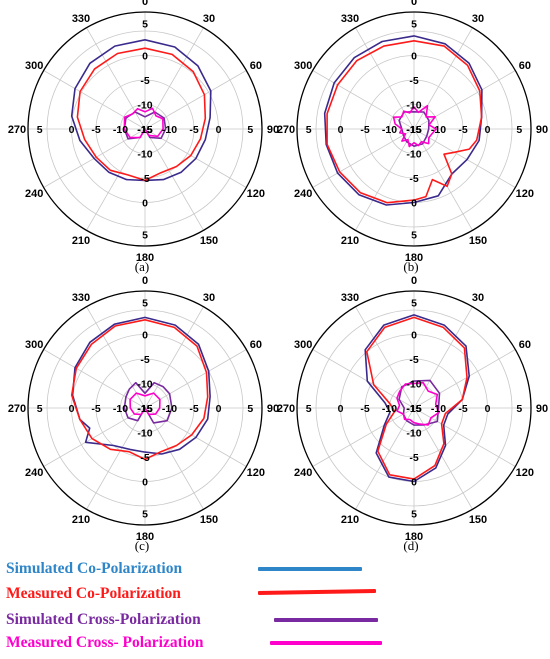  What do you see at coordinates (206, 645) in the screenshot?
I see `legend-item-measured-cross: Measured Cross- Polarization` at bounding box center [206, 645].